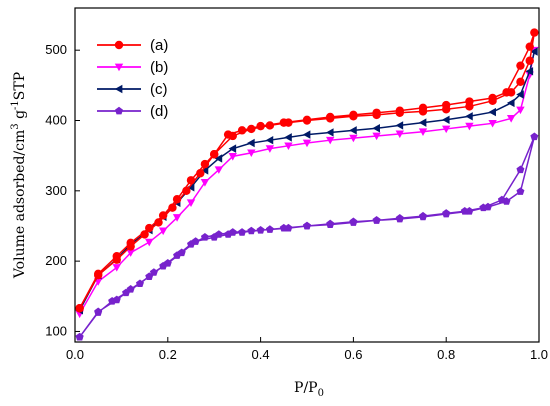  What do you see at coordinates (159, 111) in the screenshot?
I see `legend-label: (d)` at bounding box center [159, 111].